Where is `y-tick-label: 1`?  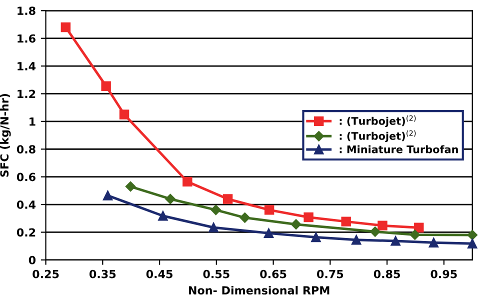 y-tick-label: 1 is located at coordinates (33, 122).